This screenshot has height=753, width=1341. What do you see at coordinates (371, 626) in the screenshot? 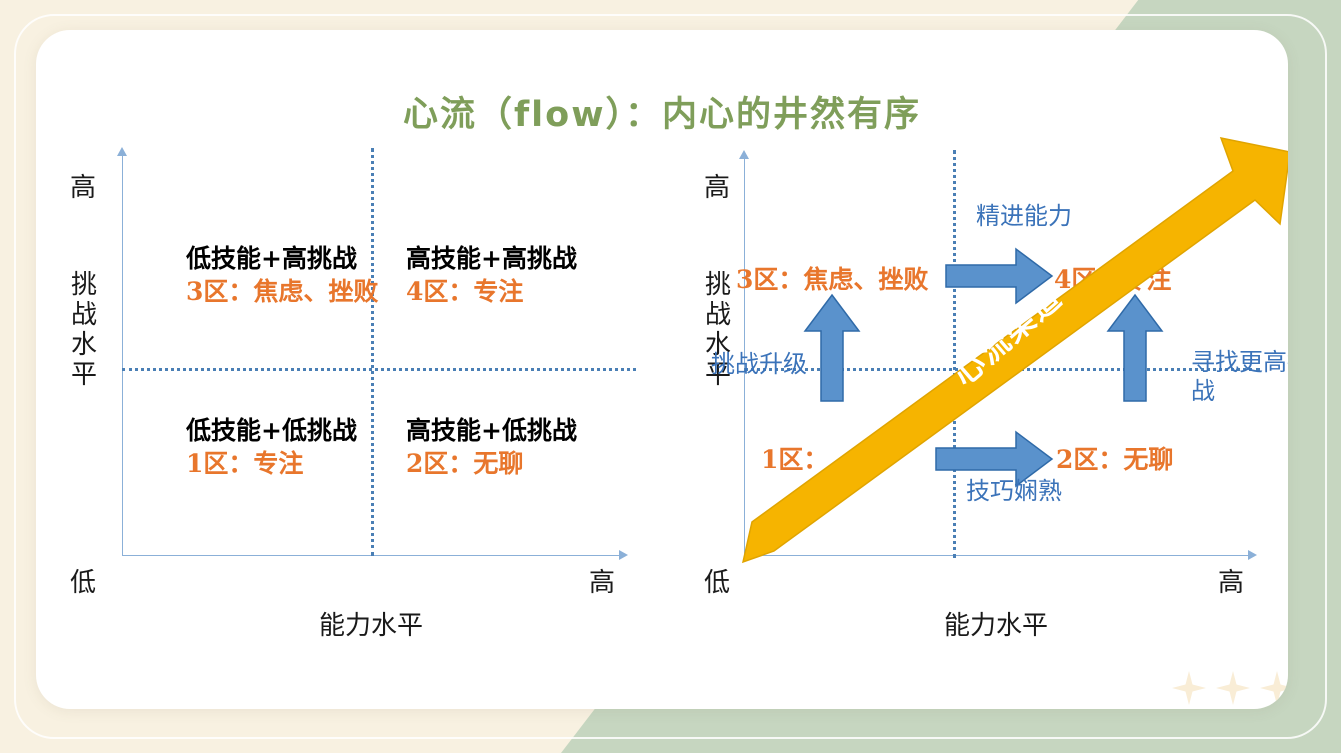
I see `left-x-axis-label: 能力水平` at bounding box center [371, 626].